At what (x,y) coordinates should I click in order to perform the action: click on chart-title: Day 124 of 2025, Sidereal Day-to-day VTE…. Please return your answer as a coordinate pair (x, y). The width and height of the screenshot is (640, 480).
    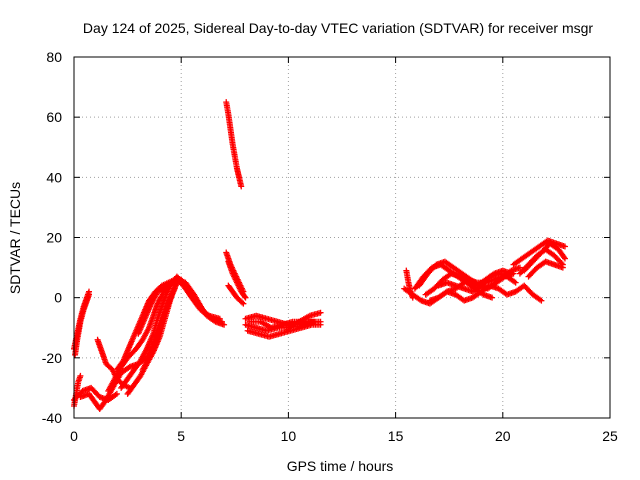
    Looking at the image, I should click on (338, 28).